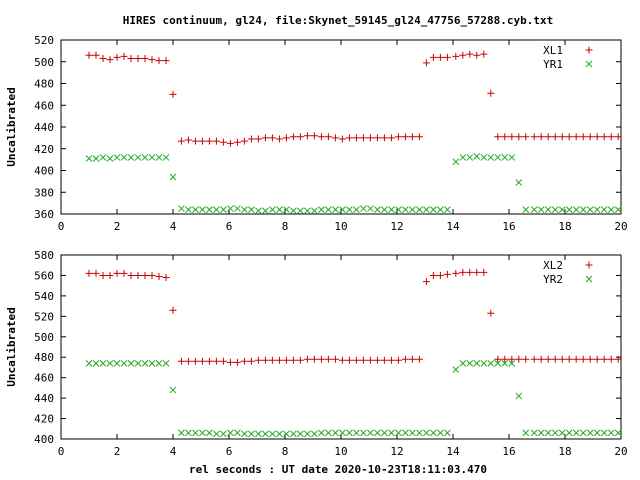 This screenshot has width=640, height=480. I want to click on y-tick-label: 380, so click(44, 192).